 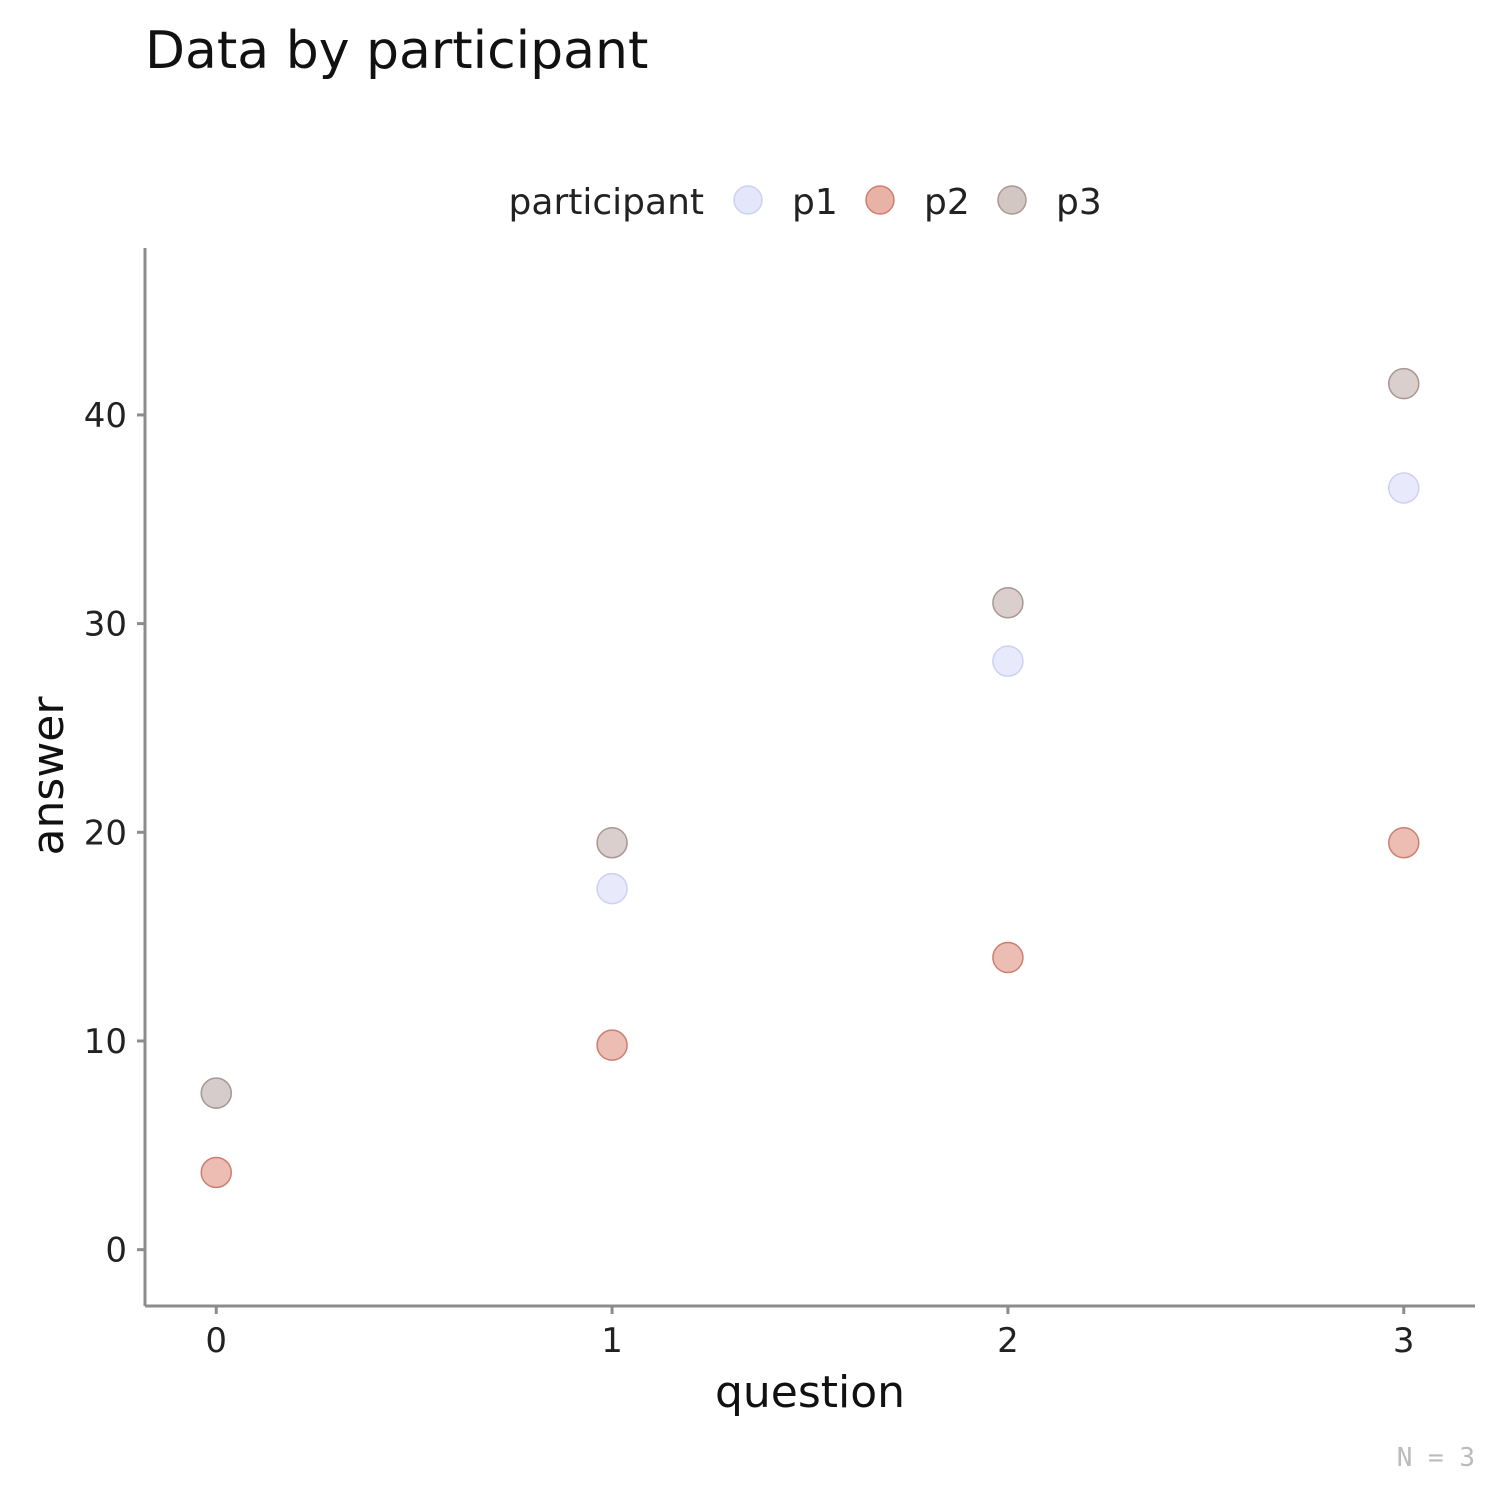 What do you see at coordinates (880, 200) in the screenshot?
I see `legend-swatch-p2` at bounding box center [880, 200].